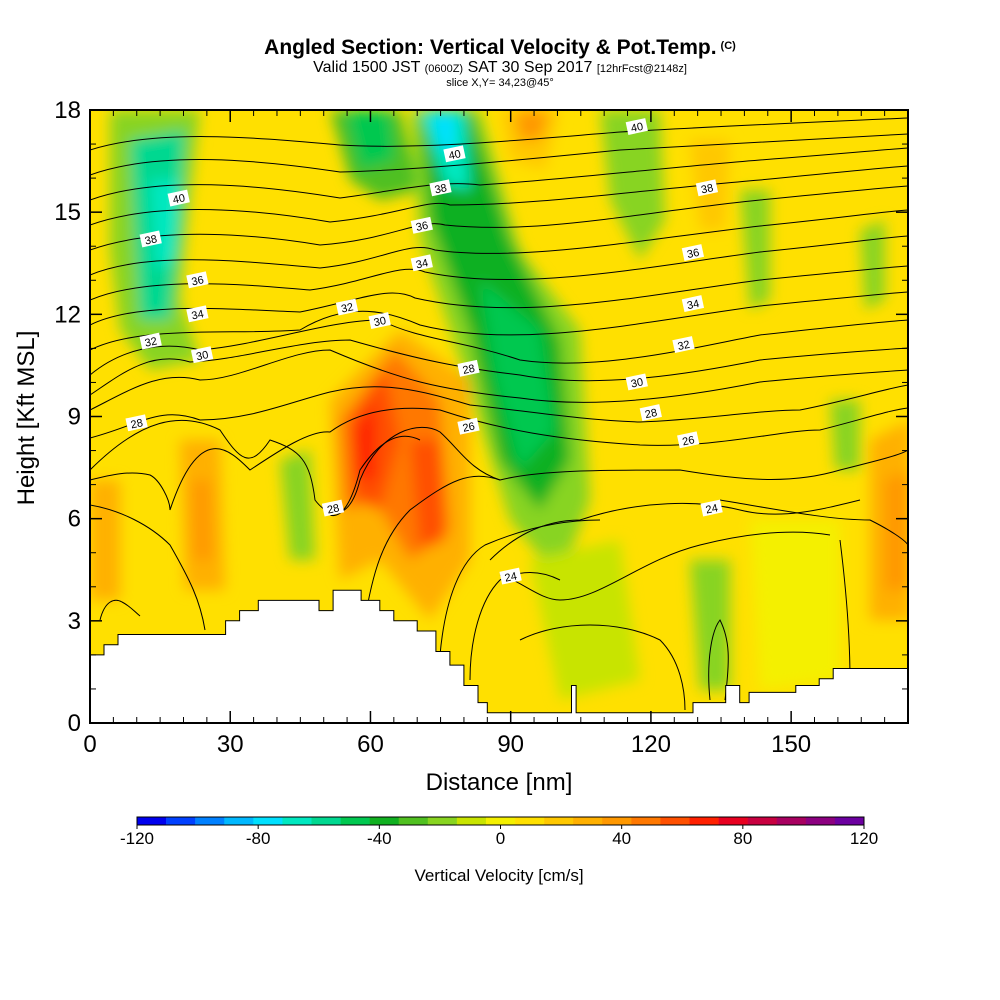 Image resolution: width=1000 pixels, height=1000 pixels. Describe the element at coordinates (621, 838) in the screenshot. I see `colorbar-tick-label: 40` at that location.